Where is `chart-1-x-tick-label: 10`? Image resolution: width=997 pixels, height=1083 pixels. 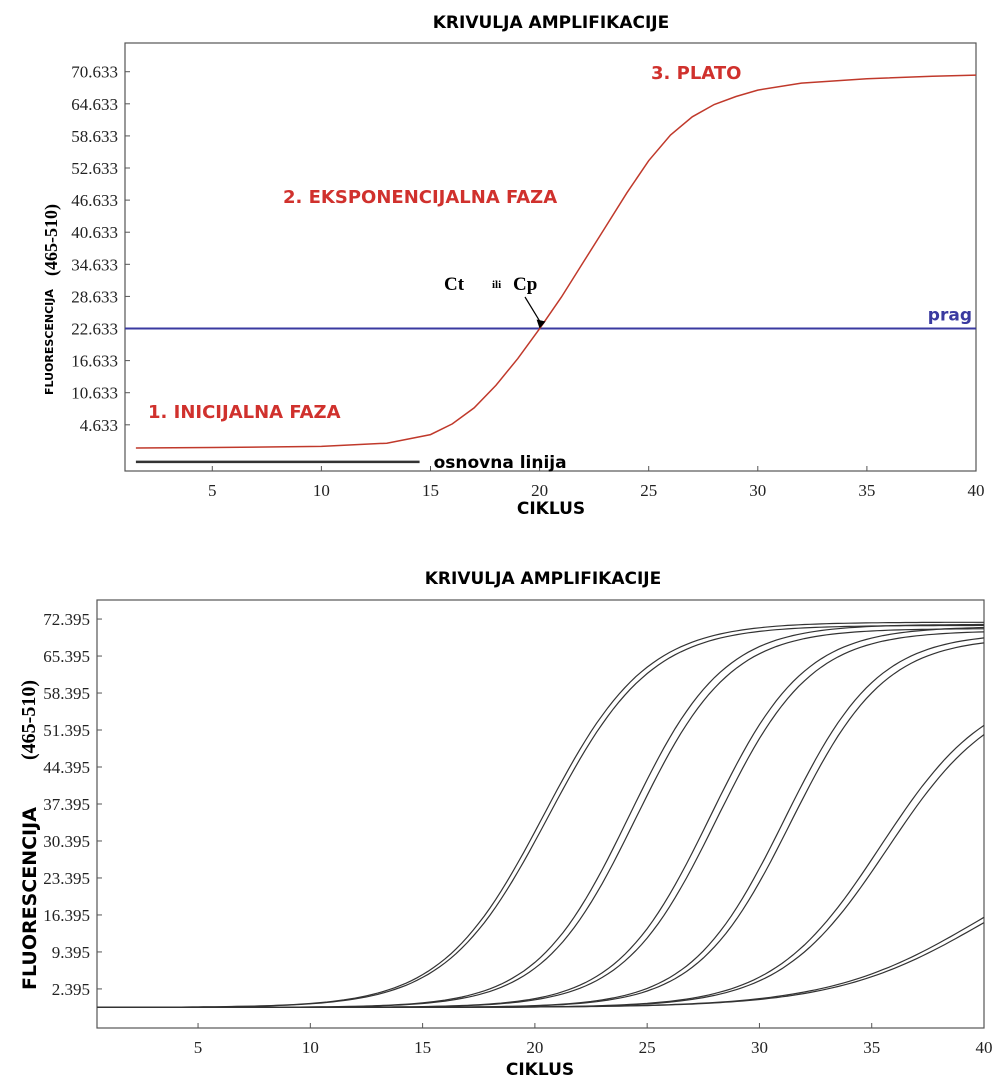 chart-1-x-tick-label: 10 is located at coordinates (321, 490).